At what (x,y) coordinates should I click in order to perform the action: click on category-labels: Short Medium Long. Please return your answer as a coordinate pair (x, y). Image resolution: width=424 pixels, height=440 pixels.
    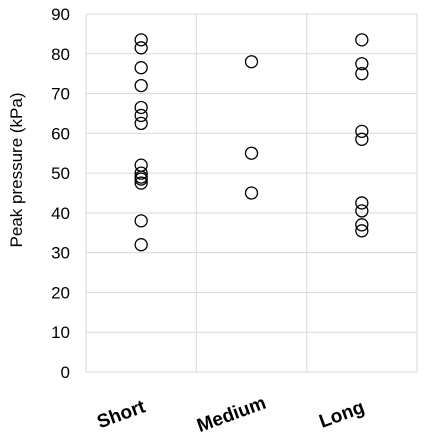
    Looking at the image, I should click on (230, 415).